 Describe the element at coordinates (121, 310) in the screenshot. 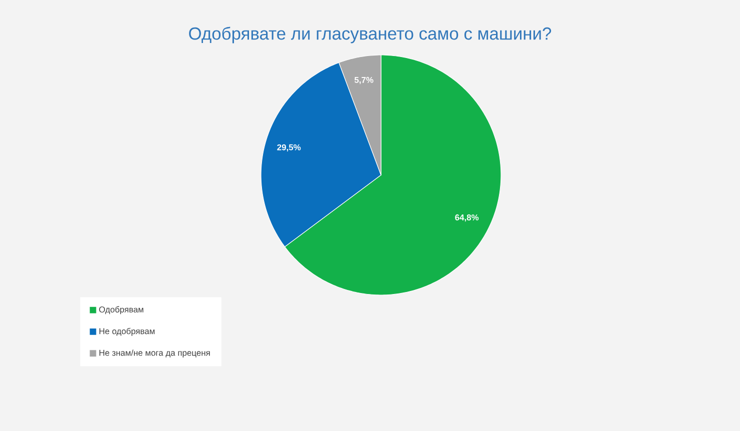

I see `legend-label: Одобрявам` at that location.